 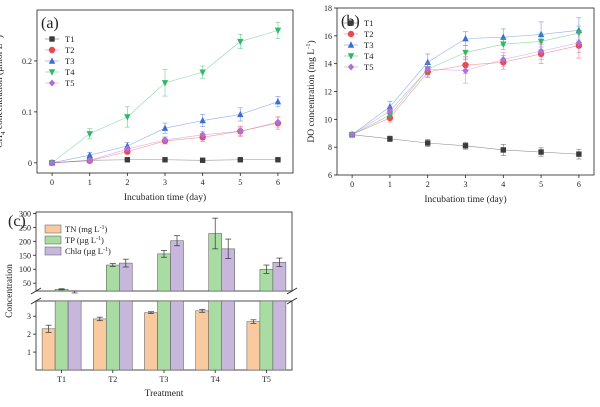 I want to click on legend-label: TP (µg L-1), so click(x=84, y=240).